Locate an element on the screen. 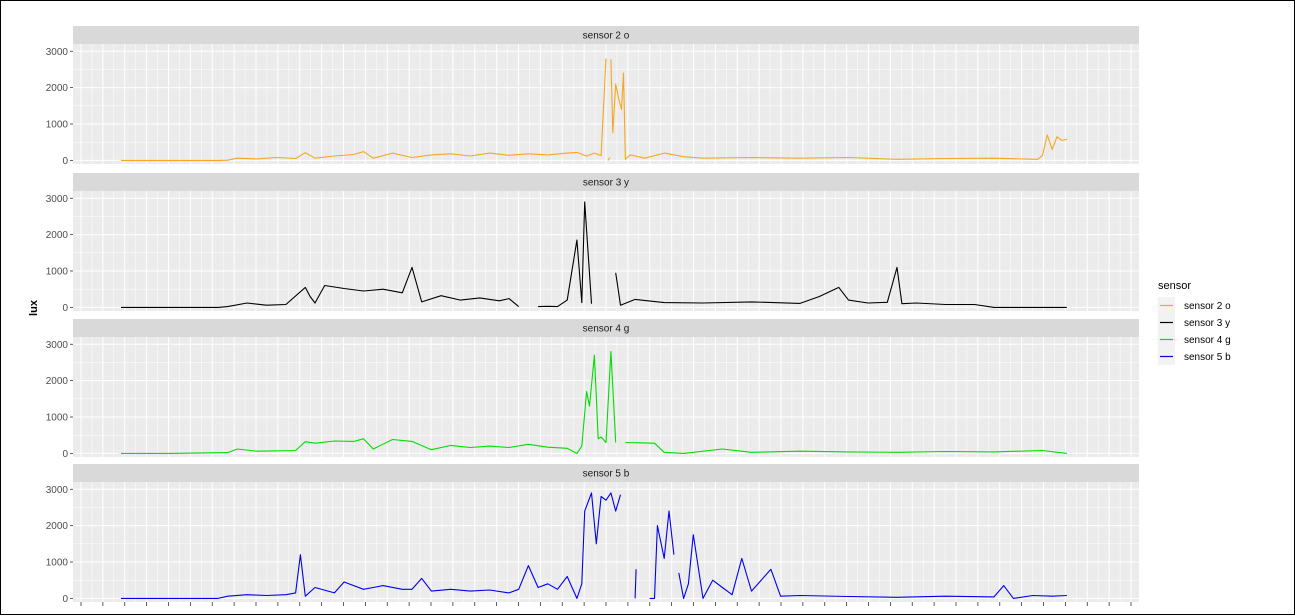  legend-title: sensor is located at coordinates (1174, 286).